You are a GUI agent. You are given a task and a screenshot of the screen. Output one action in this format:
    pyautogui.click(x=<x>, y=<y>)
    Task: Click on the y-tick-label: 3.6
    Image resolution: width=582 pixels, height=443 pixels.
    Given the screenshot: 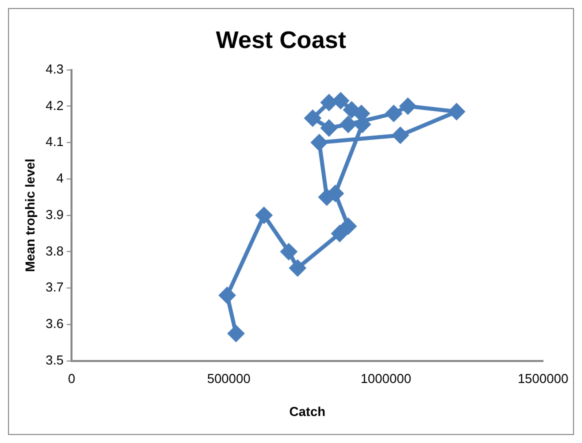 What is the action you would take?
    pyautogui.click(x=55, y=324)
    